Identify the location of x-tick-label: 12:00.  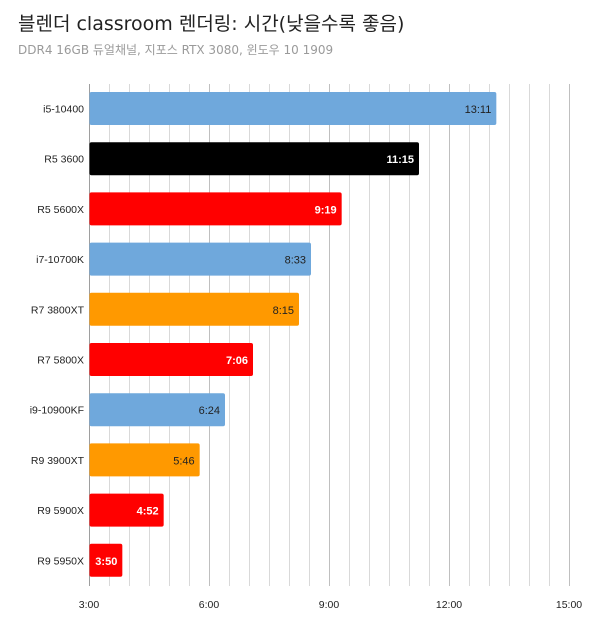
(449, 605).